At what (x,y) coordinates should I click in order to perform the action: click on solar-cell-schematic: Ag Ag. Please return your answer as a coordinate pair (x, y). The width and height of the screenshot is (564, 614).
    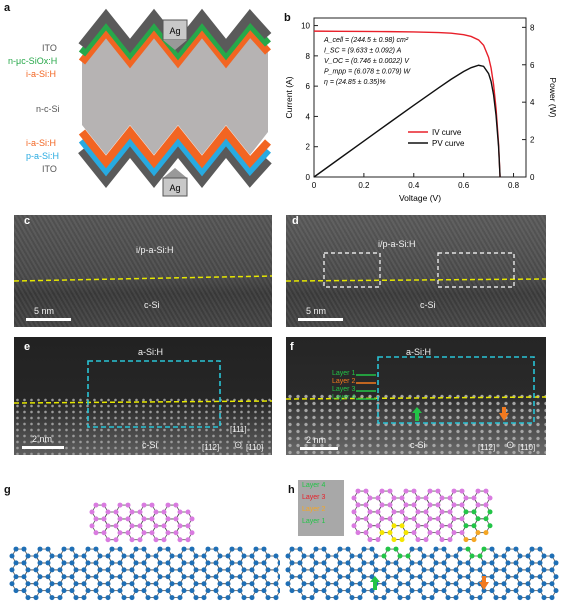
    Looking at the image, I should click on (175, 102).